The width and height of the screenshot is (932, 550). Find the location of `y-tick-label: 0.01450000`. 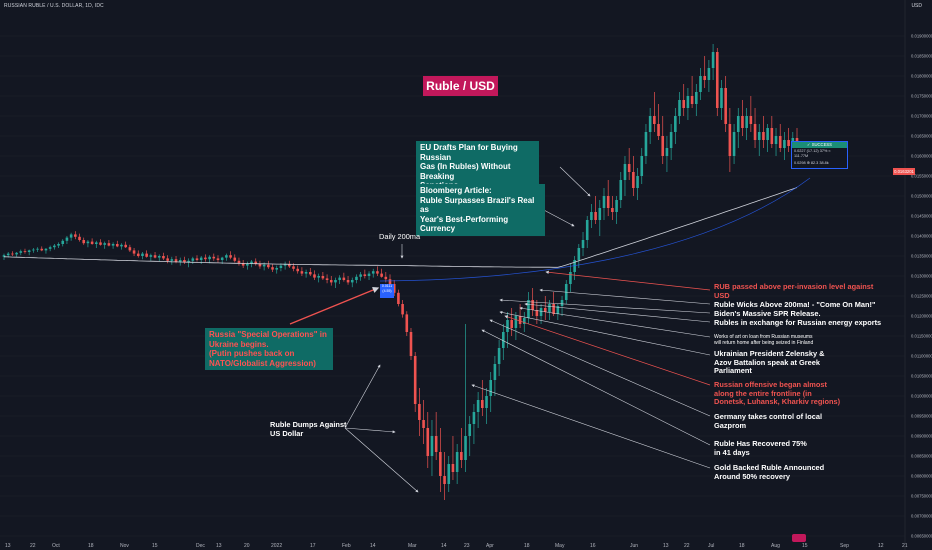

y-tick-label: 0.01450000 is located at coordinates (921, 216).